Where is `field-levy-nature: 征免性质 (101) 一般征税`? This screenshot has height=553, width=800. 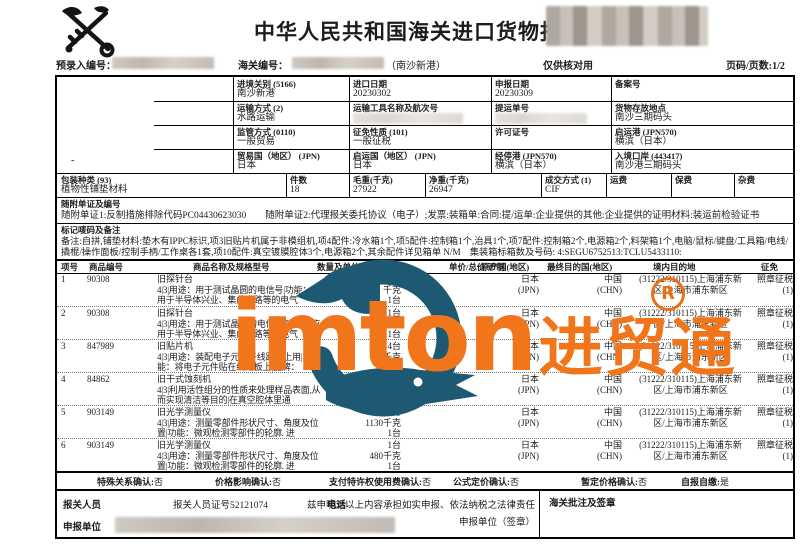 field-levy-nature: 征免性质 (101) 一般征税 is located at coordinates (380, 137).